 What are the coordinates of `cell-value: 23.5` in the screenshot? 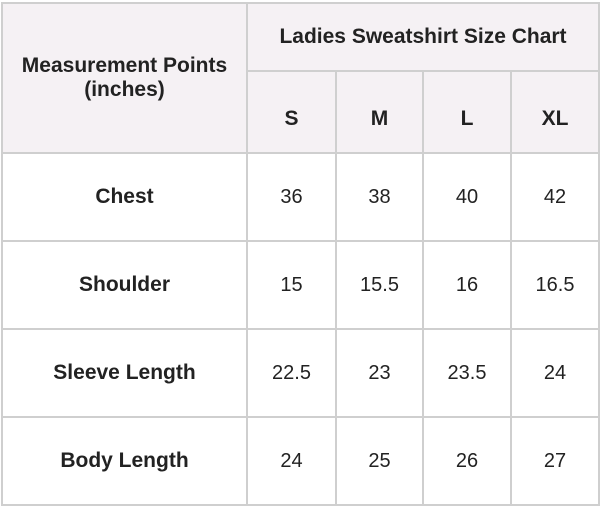 It's located at (467, 373).